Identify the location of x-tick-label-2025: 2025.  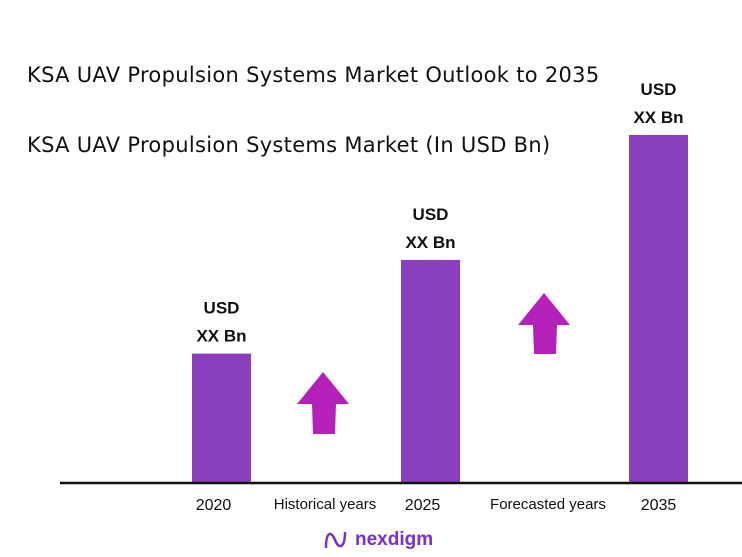
(423, 505).